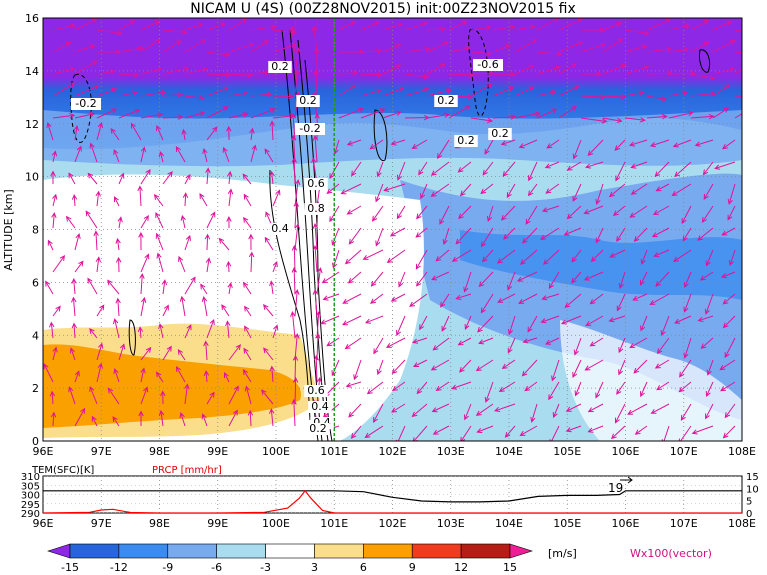 This screenshot has width=767, height=575. What do you see at coordinates (43, 523) in the screenshot?
I see `sfc-x-tick-label: 96E` at bounding box center [43, 523].